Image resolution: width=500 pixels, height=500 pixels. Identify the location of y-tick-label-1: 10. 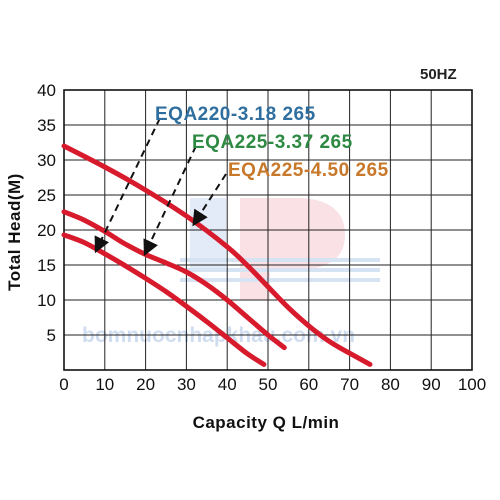
(46, 300).